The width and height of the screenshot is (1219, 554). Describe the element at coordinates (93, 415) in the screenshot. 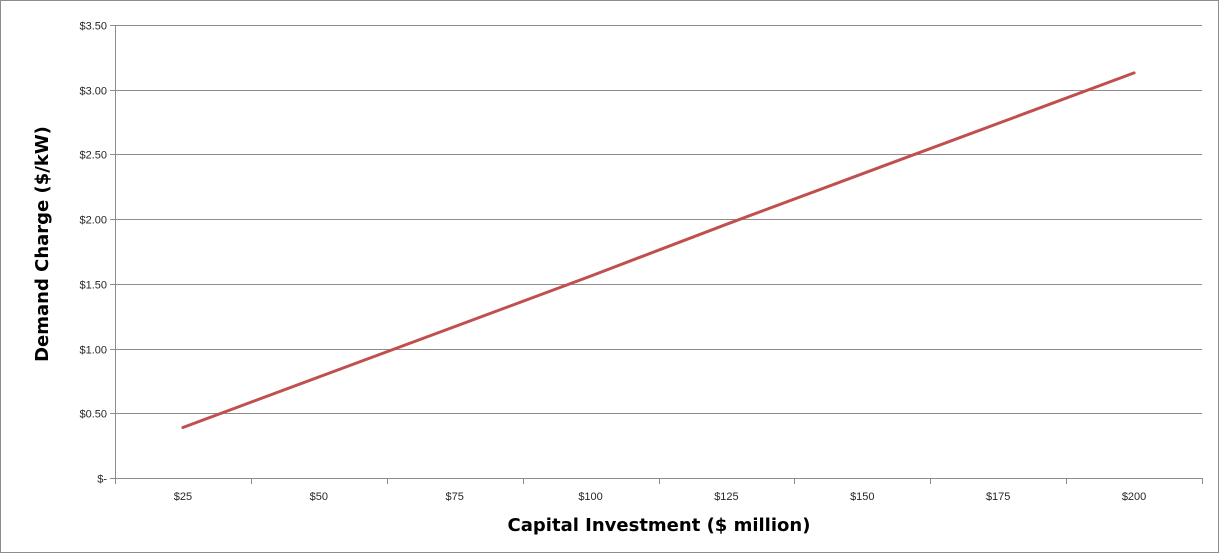

I see `y-tick-label: $0.50` at that location.